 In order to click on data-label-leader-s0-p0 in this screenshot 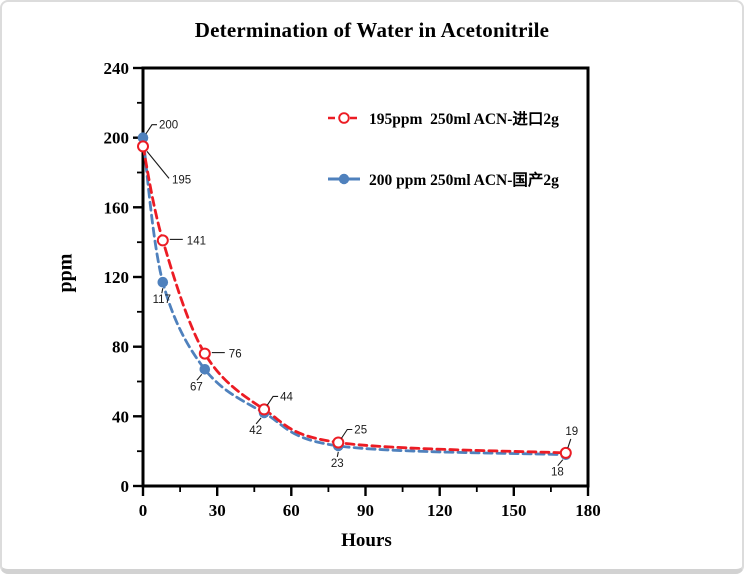, I will do `click(158, 165)`.